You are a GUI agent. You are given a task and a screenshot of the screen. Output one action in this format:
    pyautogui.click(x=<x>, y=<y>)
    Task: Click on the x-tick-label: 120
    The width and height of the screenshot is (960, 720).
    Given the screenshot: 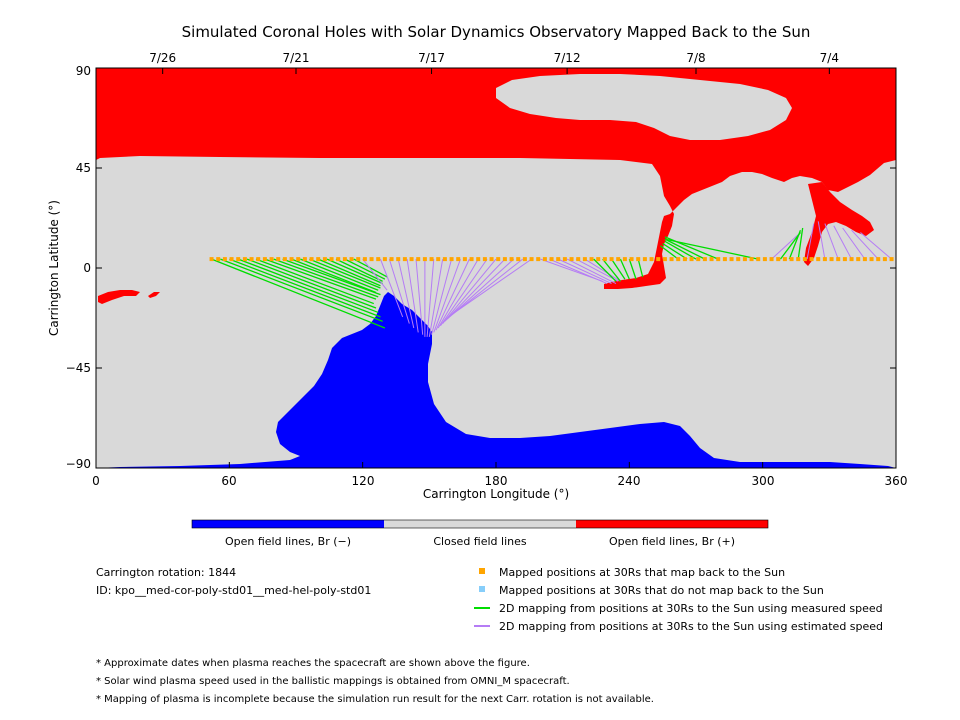 What is the action you would take?
    pyautogui.click(x=363, y=481)
    